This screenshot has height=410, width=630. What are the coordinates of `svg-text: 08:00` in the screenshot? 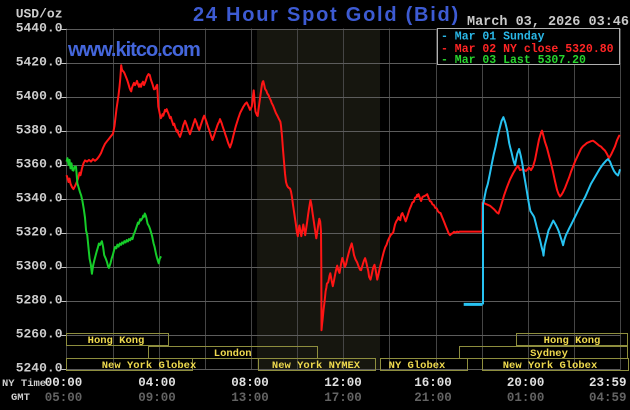 It's located at (250, 383).